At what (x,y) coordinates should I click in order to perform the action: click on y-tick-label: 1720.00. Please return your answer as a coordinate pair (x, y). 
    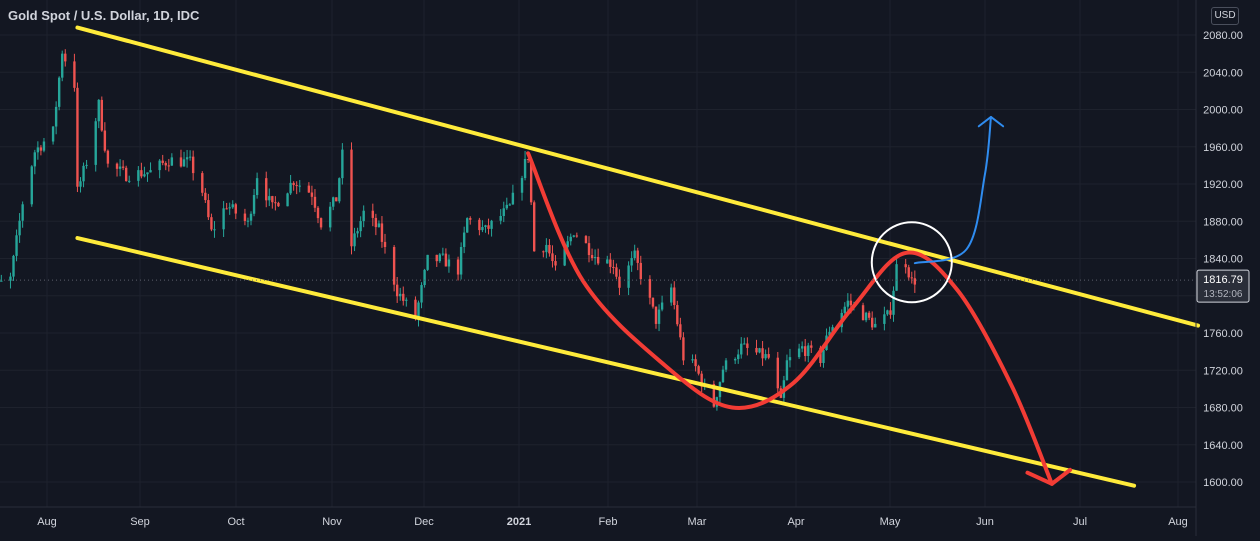
    Looking at the image, I should click on (1223, 371).